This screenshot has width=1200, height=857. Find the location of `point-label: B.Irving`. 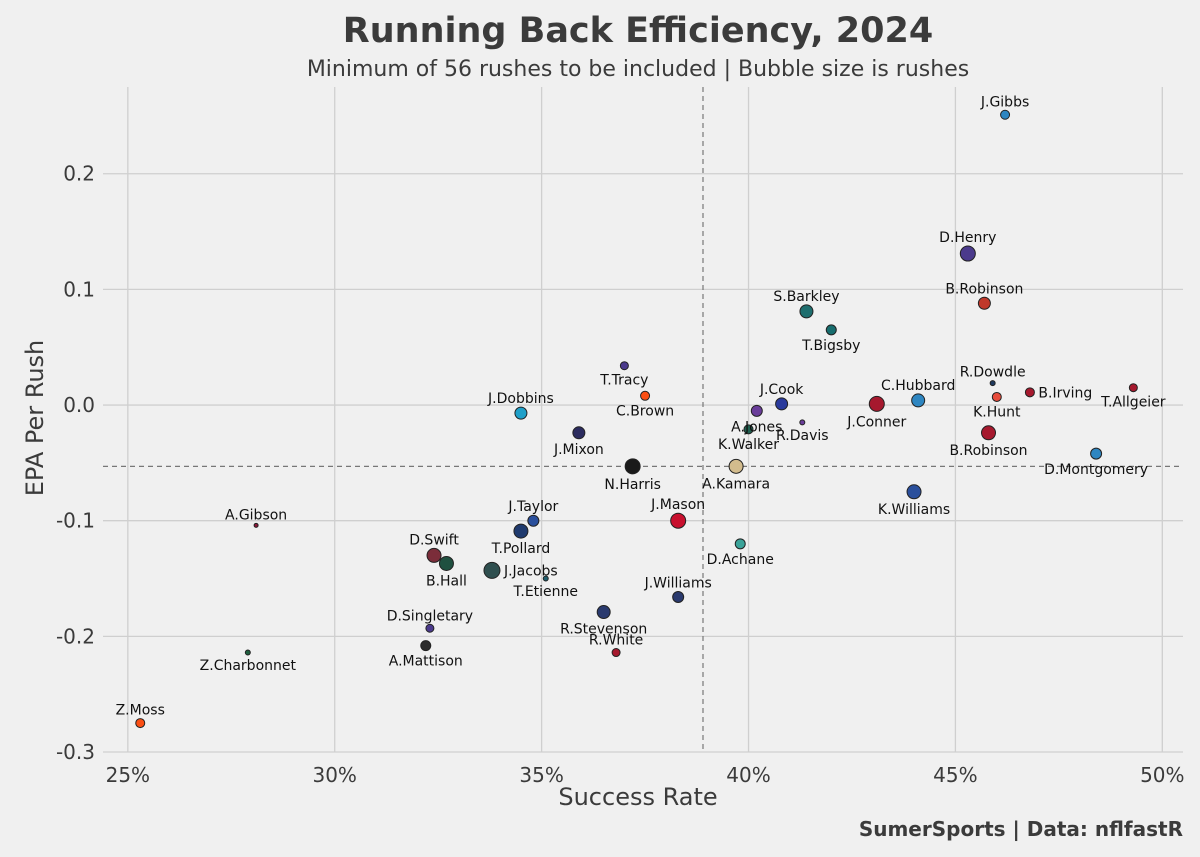

point-label: B.Irving is located at coordinates (1065, 393).